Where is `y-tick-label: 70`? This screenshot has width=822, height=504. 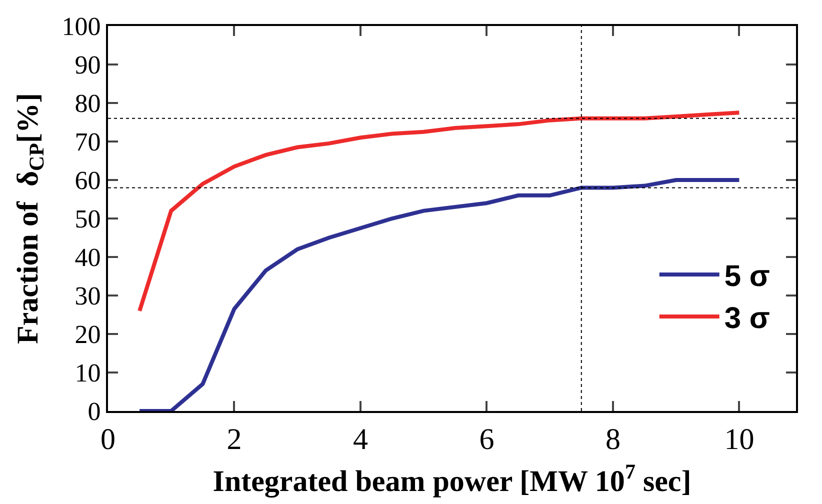
y-tick-label: 70 is located at coordinates (87, 142).